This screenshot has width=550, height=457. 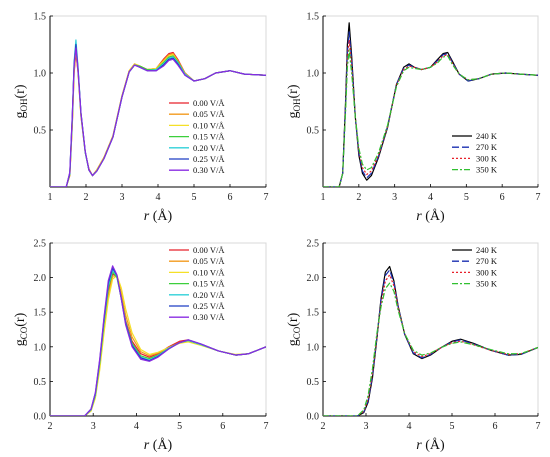 What do you see at coordinates (40, 417) in the screenshot?
I see `y-tick-label: 0.0` at bounding box center [40, 417].